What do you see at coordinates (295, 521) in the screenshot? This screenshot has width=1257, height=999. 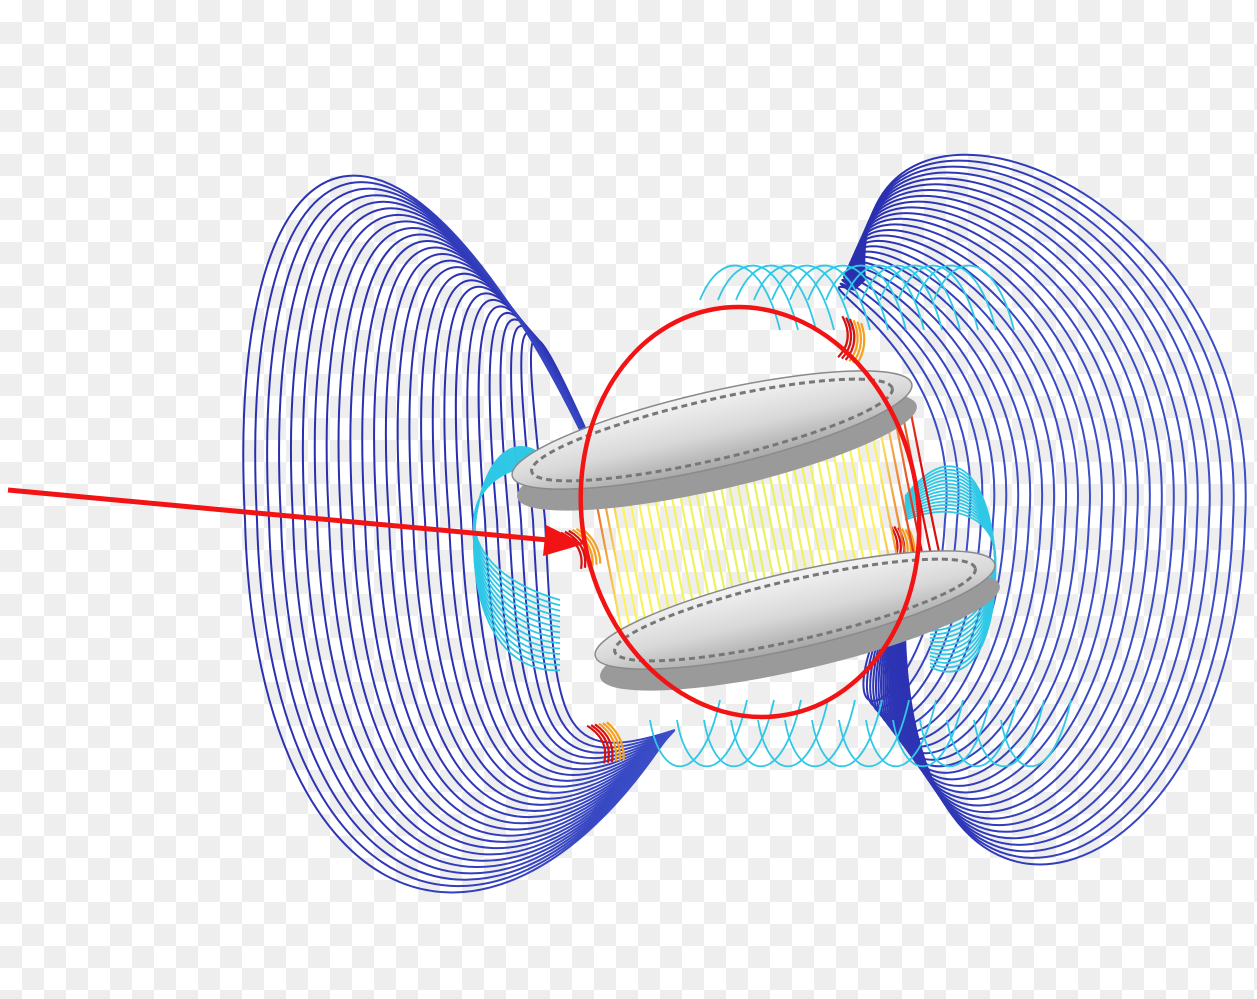 I see `pointer-arrow` at bounding box center [295, 521].